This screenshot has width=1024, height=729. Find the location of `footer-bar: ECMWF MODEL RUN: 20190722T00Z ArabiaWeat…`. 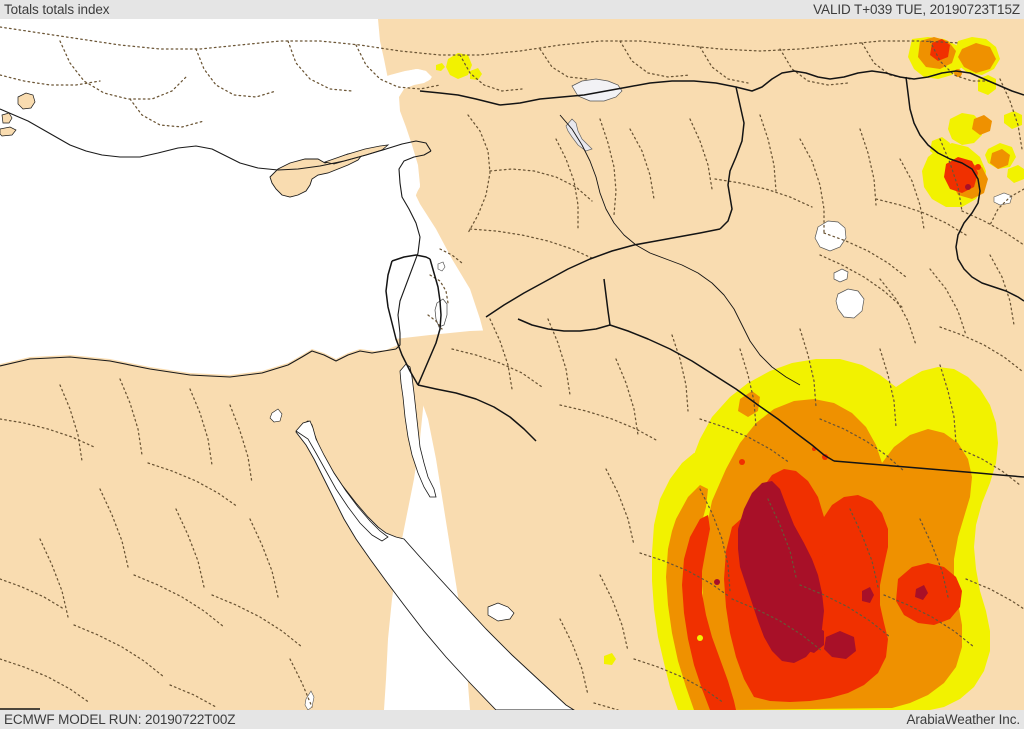

footer-bar: ECMWF MODEL RUN: 20190722T00Z ArabiaWeat… is located at coordinates (512, 719).